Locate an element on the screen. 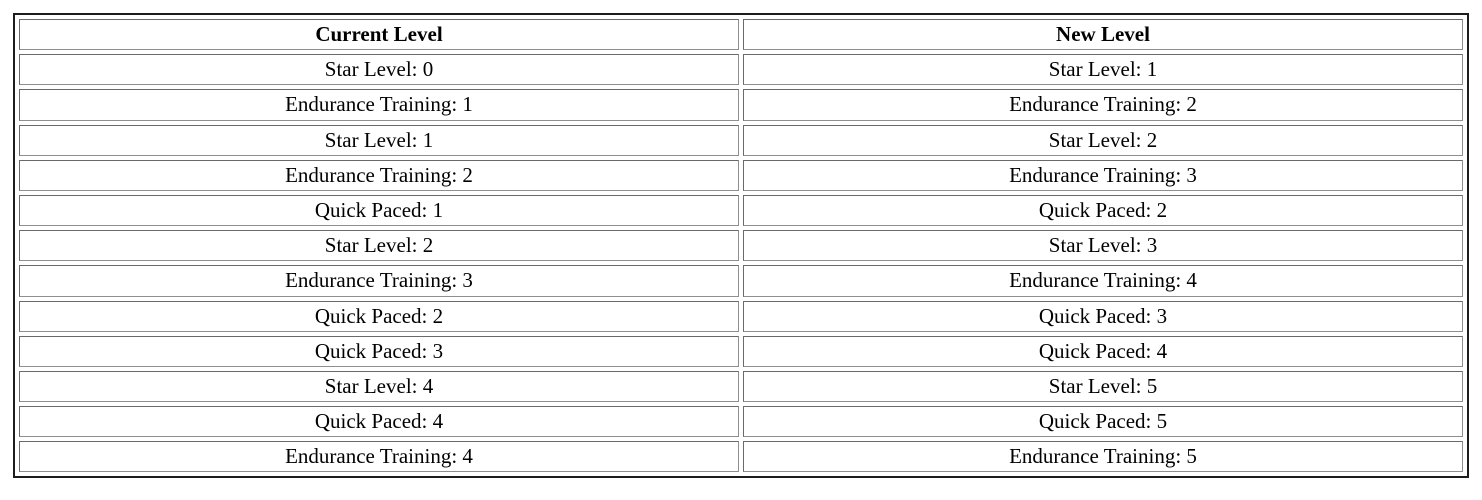 This screenshot has width=1482, height=500. table-row: Star Level: 1 Star Level: 2 is located at coordinates (741, 140).